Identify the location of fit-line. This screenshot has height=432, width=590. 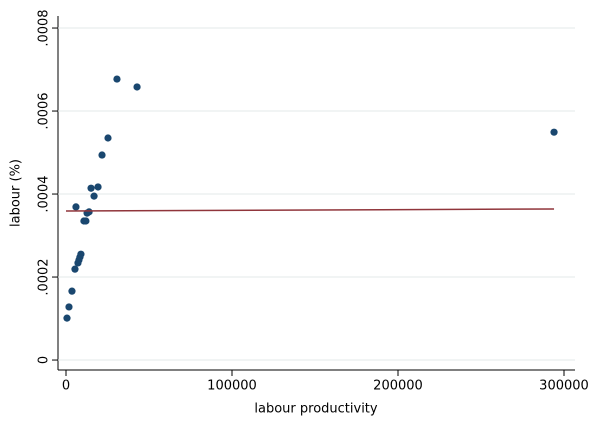
(310, 210).